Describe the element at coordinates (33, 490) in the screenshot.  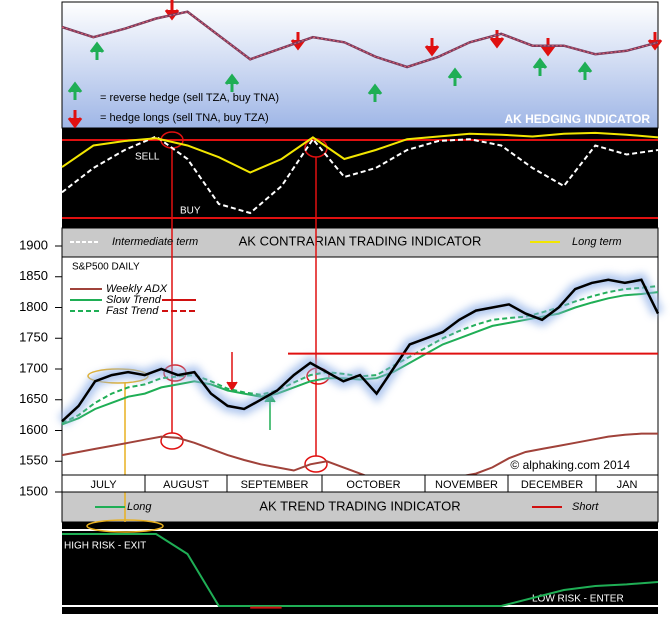
I see `y-tick-label: 1500` at that location.